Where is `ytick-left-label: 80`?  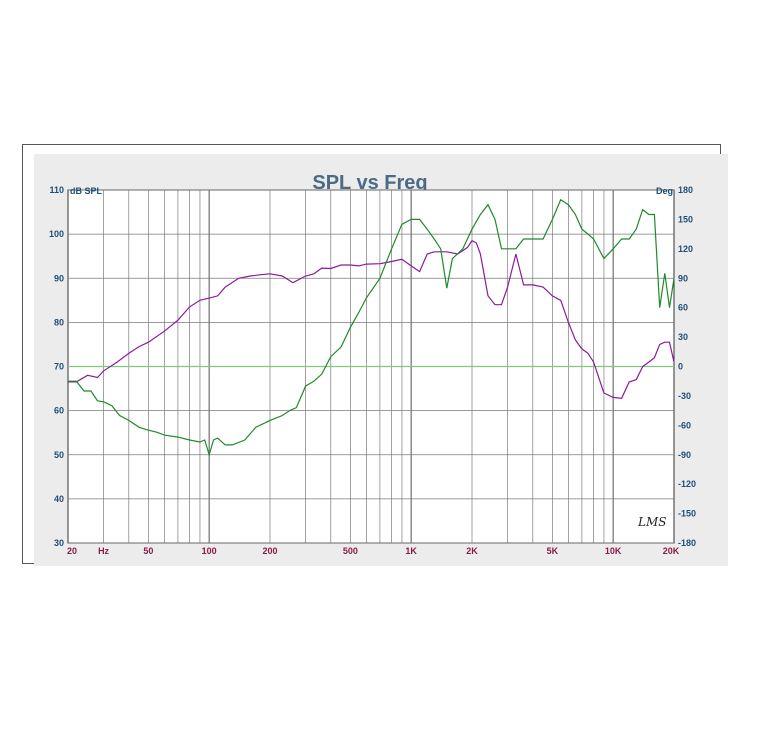
ytick-left-label: 80 is located at coordinates (59, 322).